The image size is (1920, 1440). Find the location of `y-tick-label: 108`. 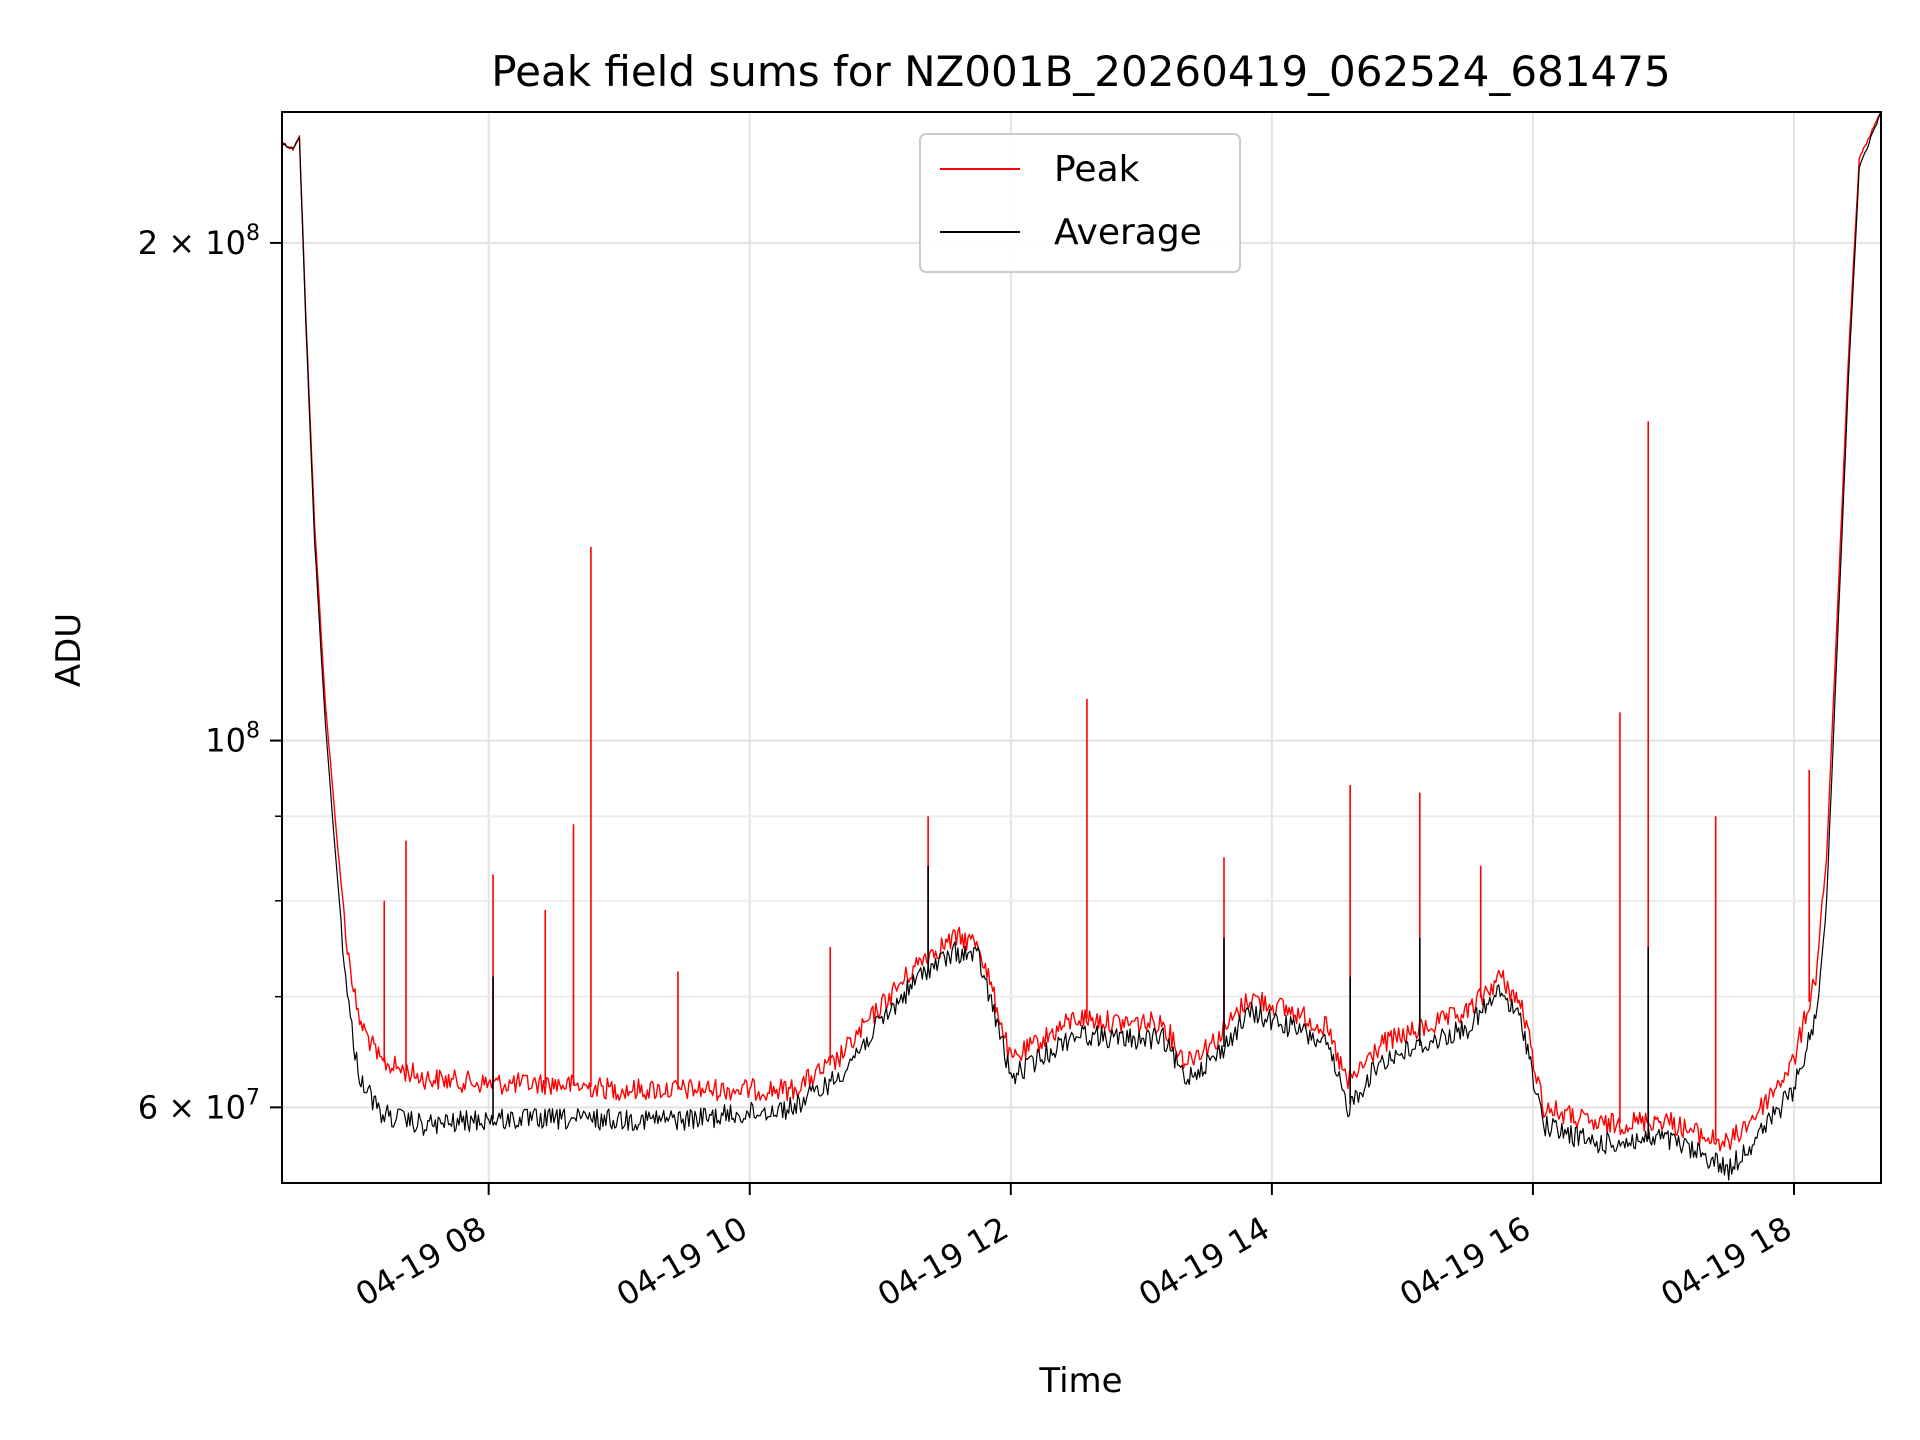

y-tick-label: 108 is located at coordinates (232, 739).